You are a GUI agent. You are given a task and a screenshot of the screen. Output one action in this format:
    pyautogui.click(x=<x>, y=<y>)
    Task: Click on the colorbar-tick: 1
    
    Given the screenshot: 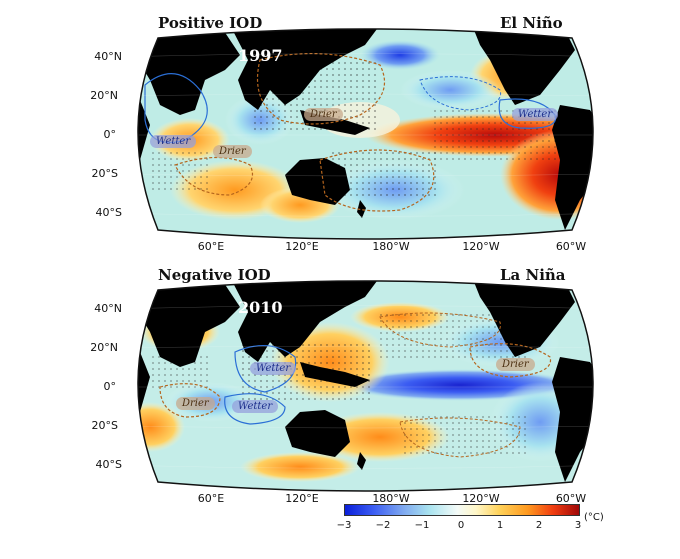 What is the action you would take?
    pyautogui.click(x=500, y=525)
    